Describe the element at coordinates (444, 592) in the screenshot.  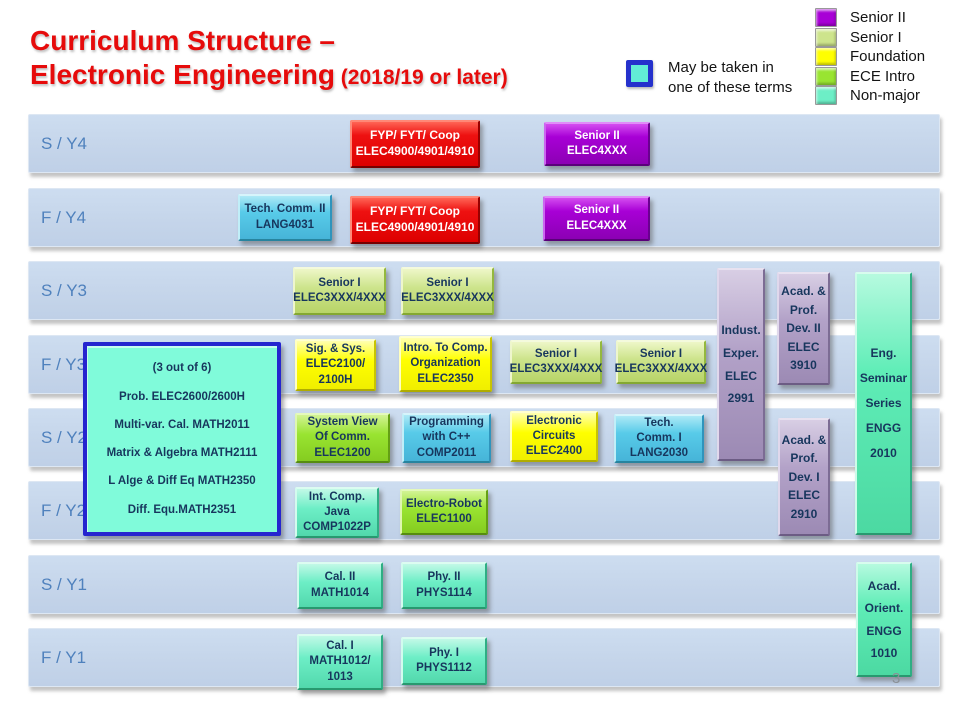
I see `course-line: PHYS1114` at that location.